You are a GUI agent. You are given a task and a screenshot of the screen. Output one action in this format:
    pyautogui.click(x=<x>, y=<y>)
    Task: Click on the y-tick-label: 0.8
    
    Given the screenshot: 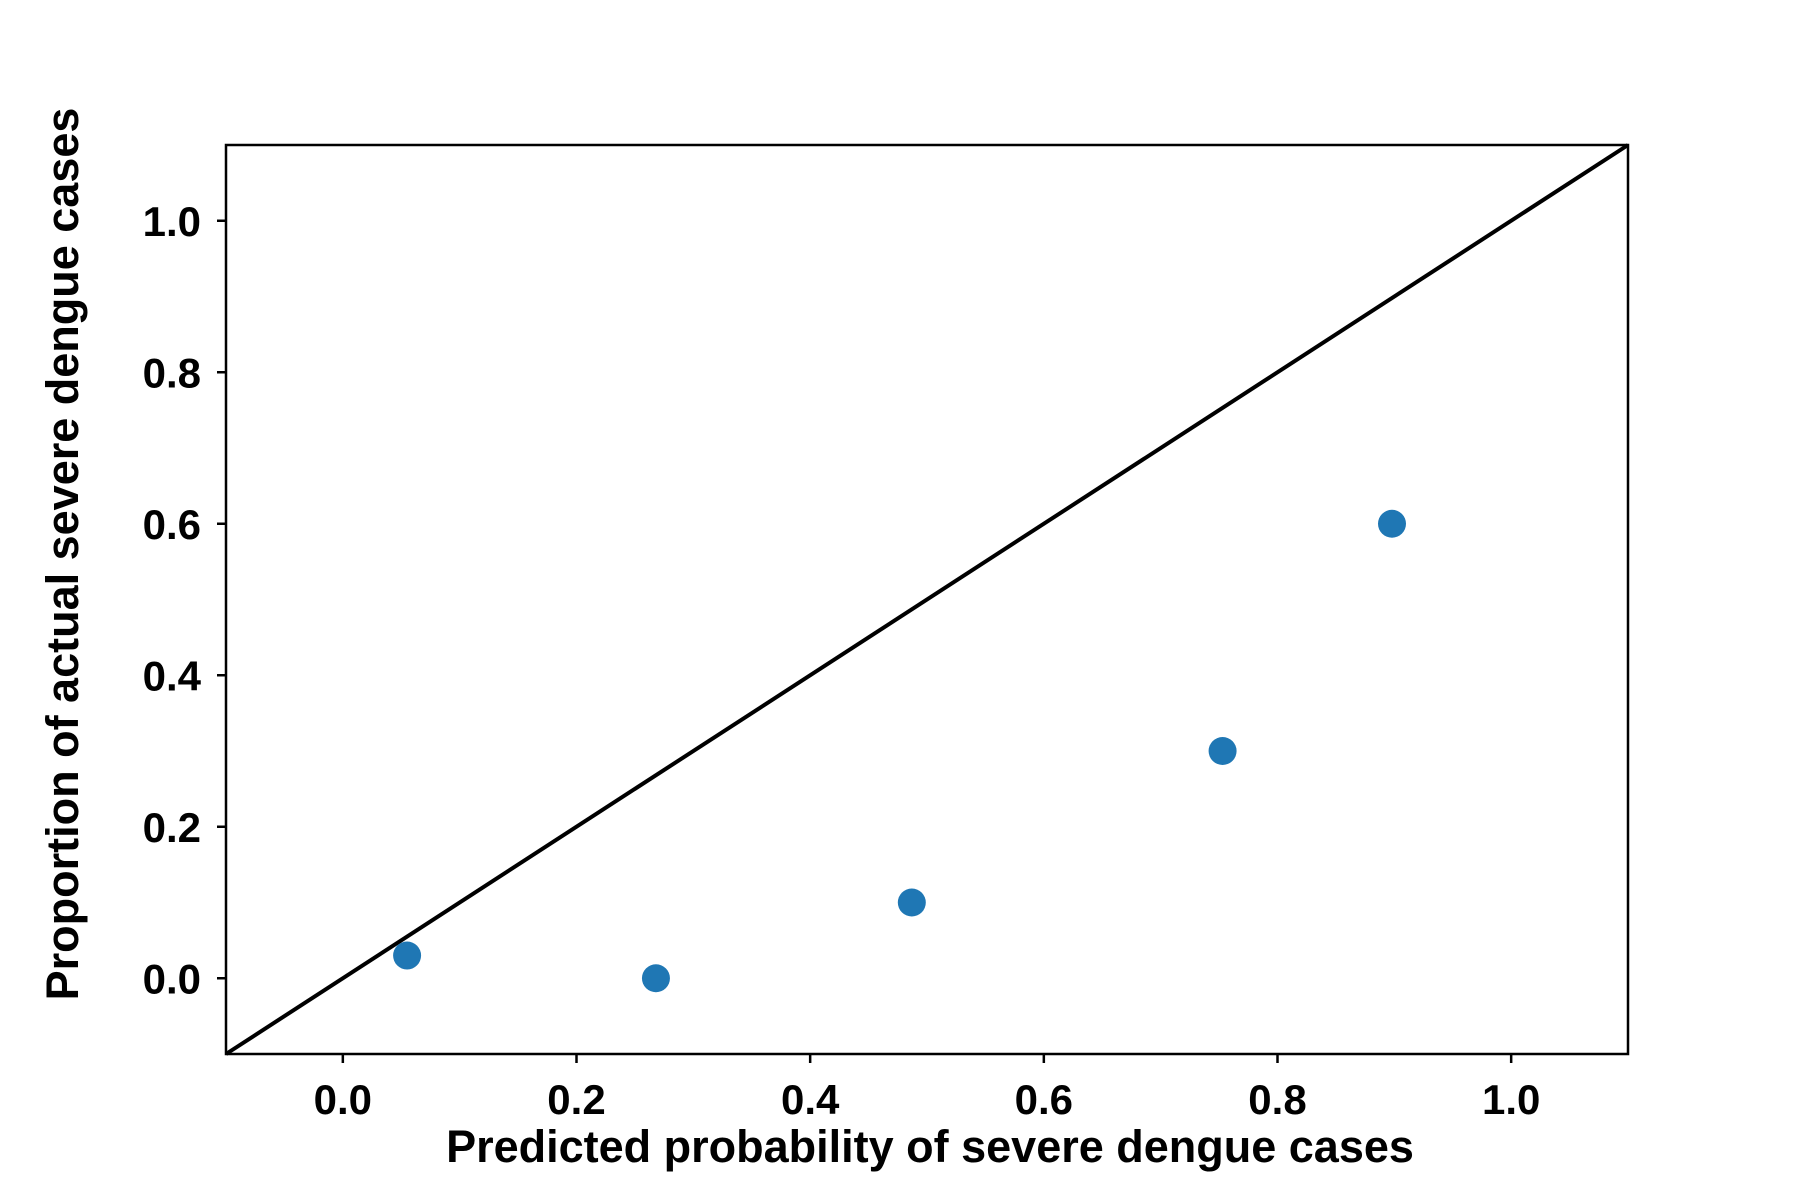 What is the action you would take?
    pyautogui.click(x=172, y=372)
    